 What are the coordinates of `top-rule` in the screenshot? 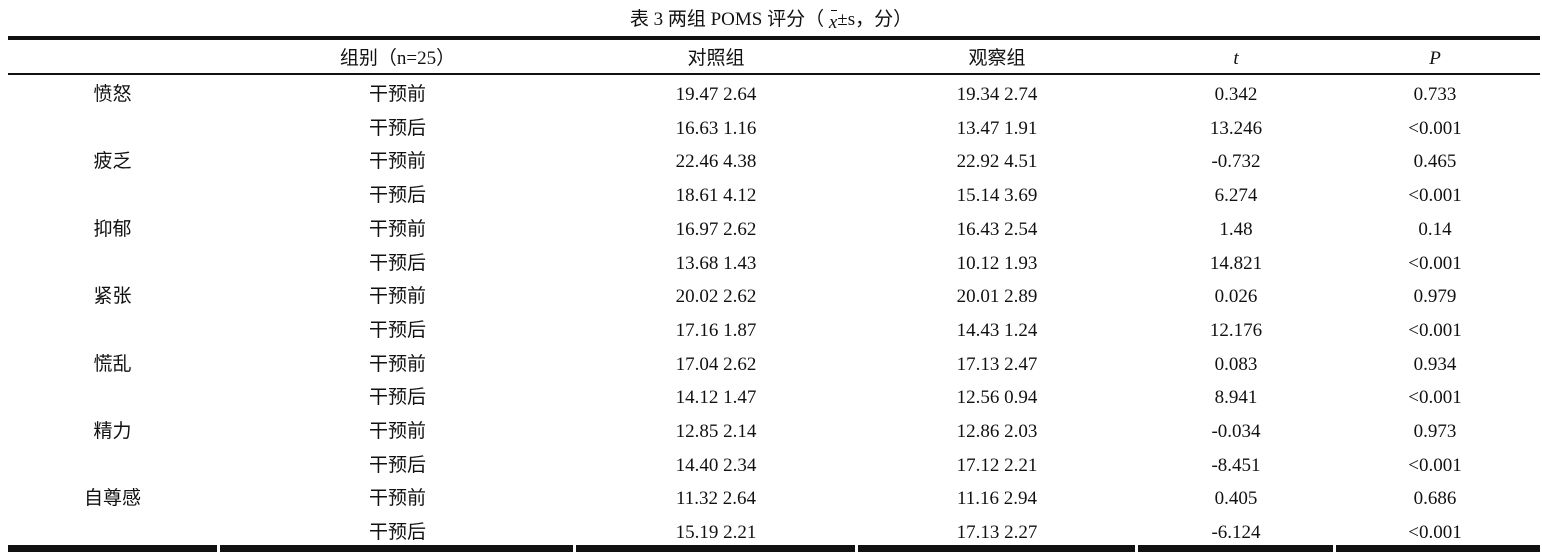 It's located at (774, 38).